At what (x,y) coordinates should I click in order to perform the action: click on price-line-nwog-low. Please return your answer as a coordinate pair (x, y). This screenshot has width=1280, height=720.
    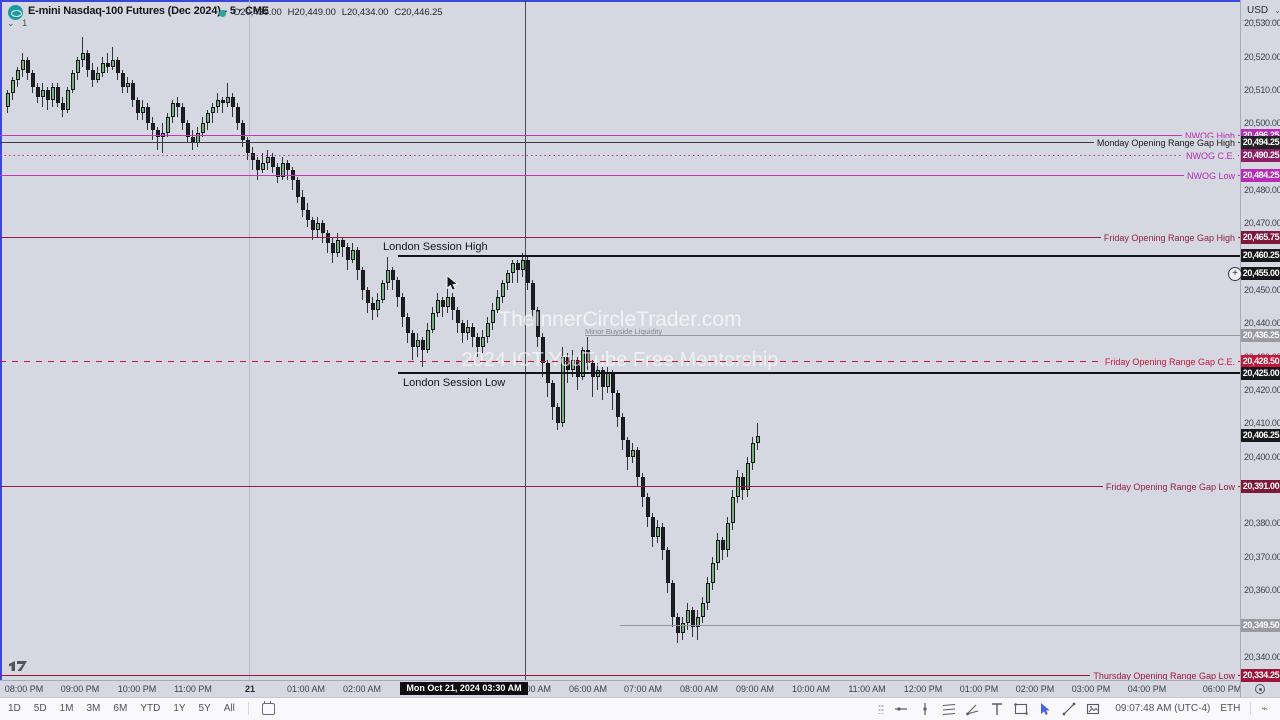
    Looking at the image, I should click on (620, 176).